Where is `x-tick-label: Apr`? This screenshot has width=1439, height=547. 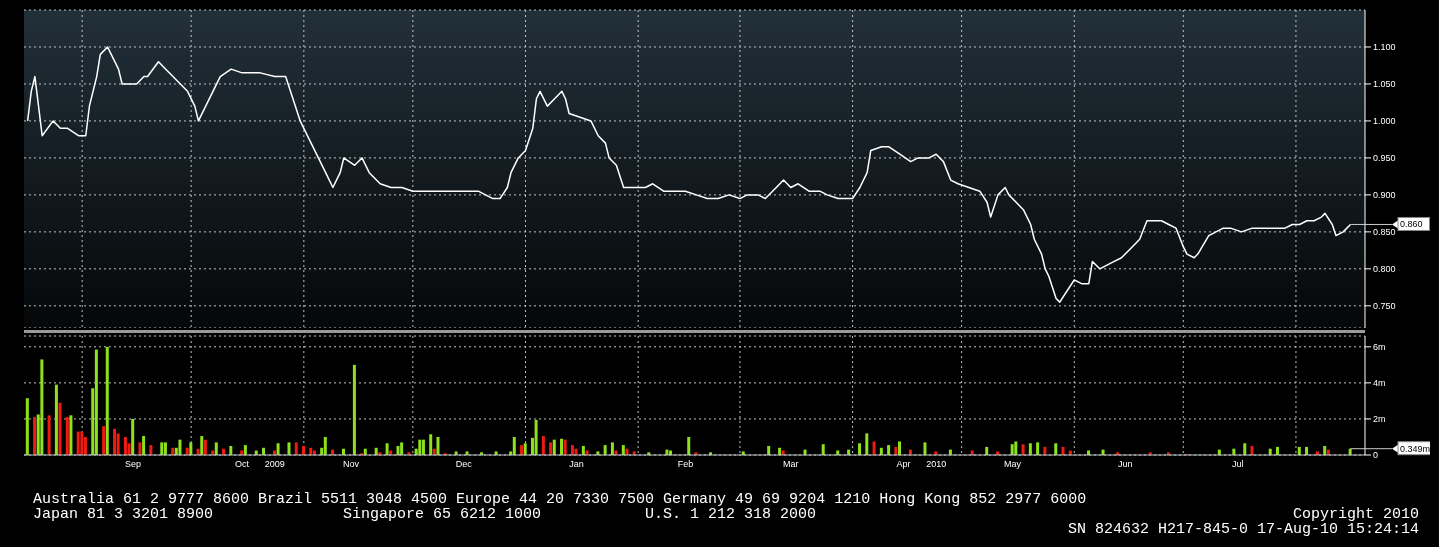 x-tick-label: Apr is located at coordinates (903, 464).